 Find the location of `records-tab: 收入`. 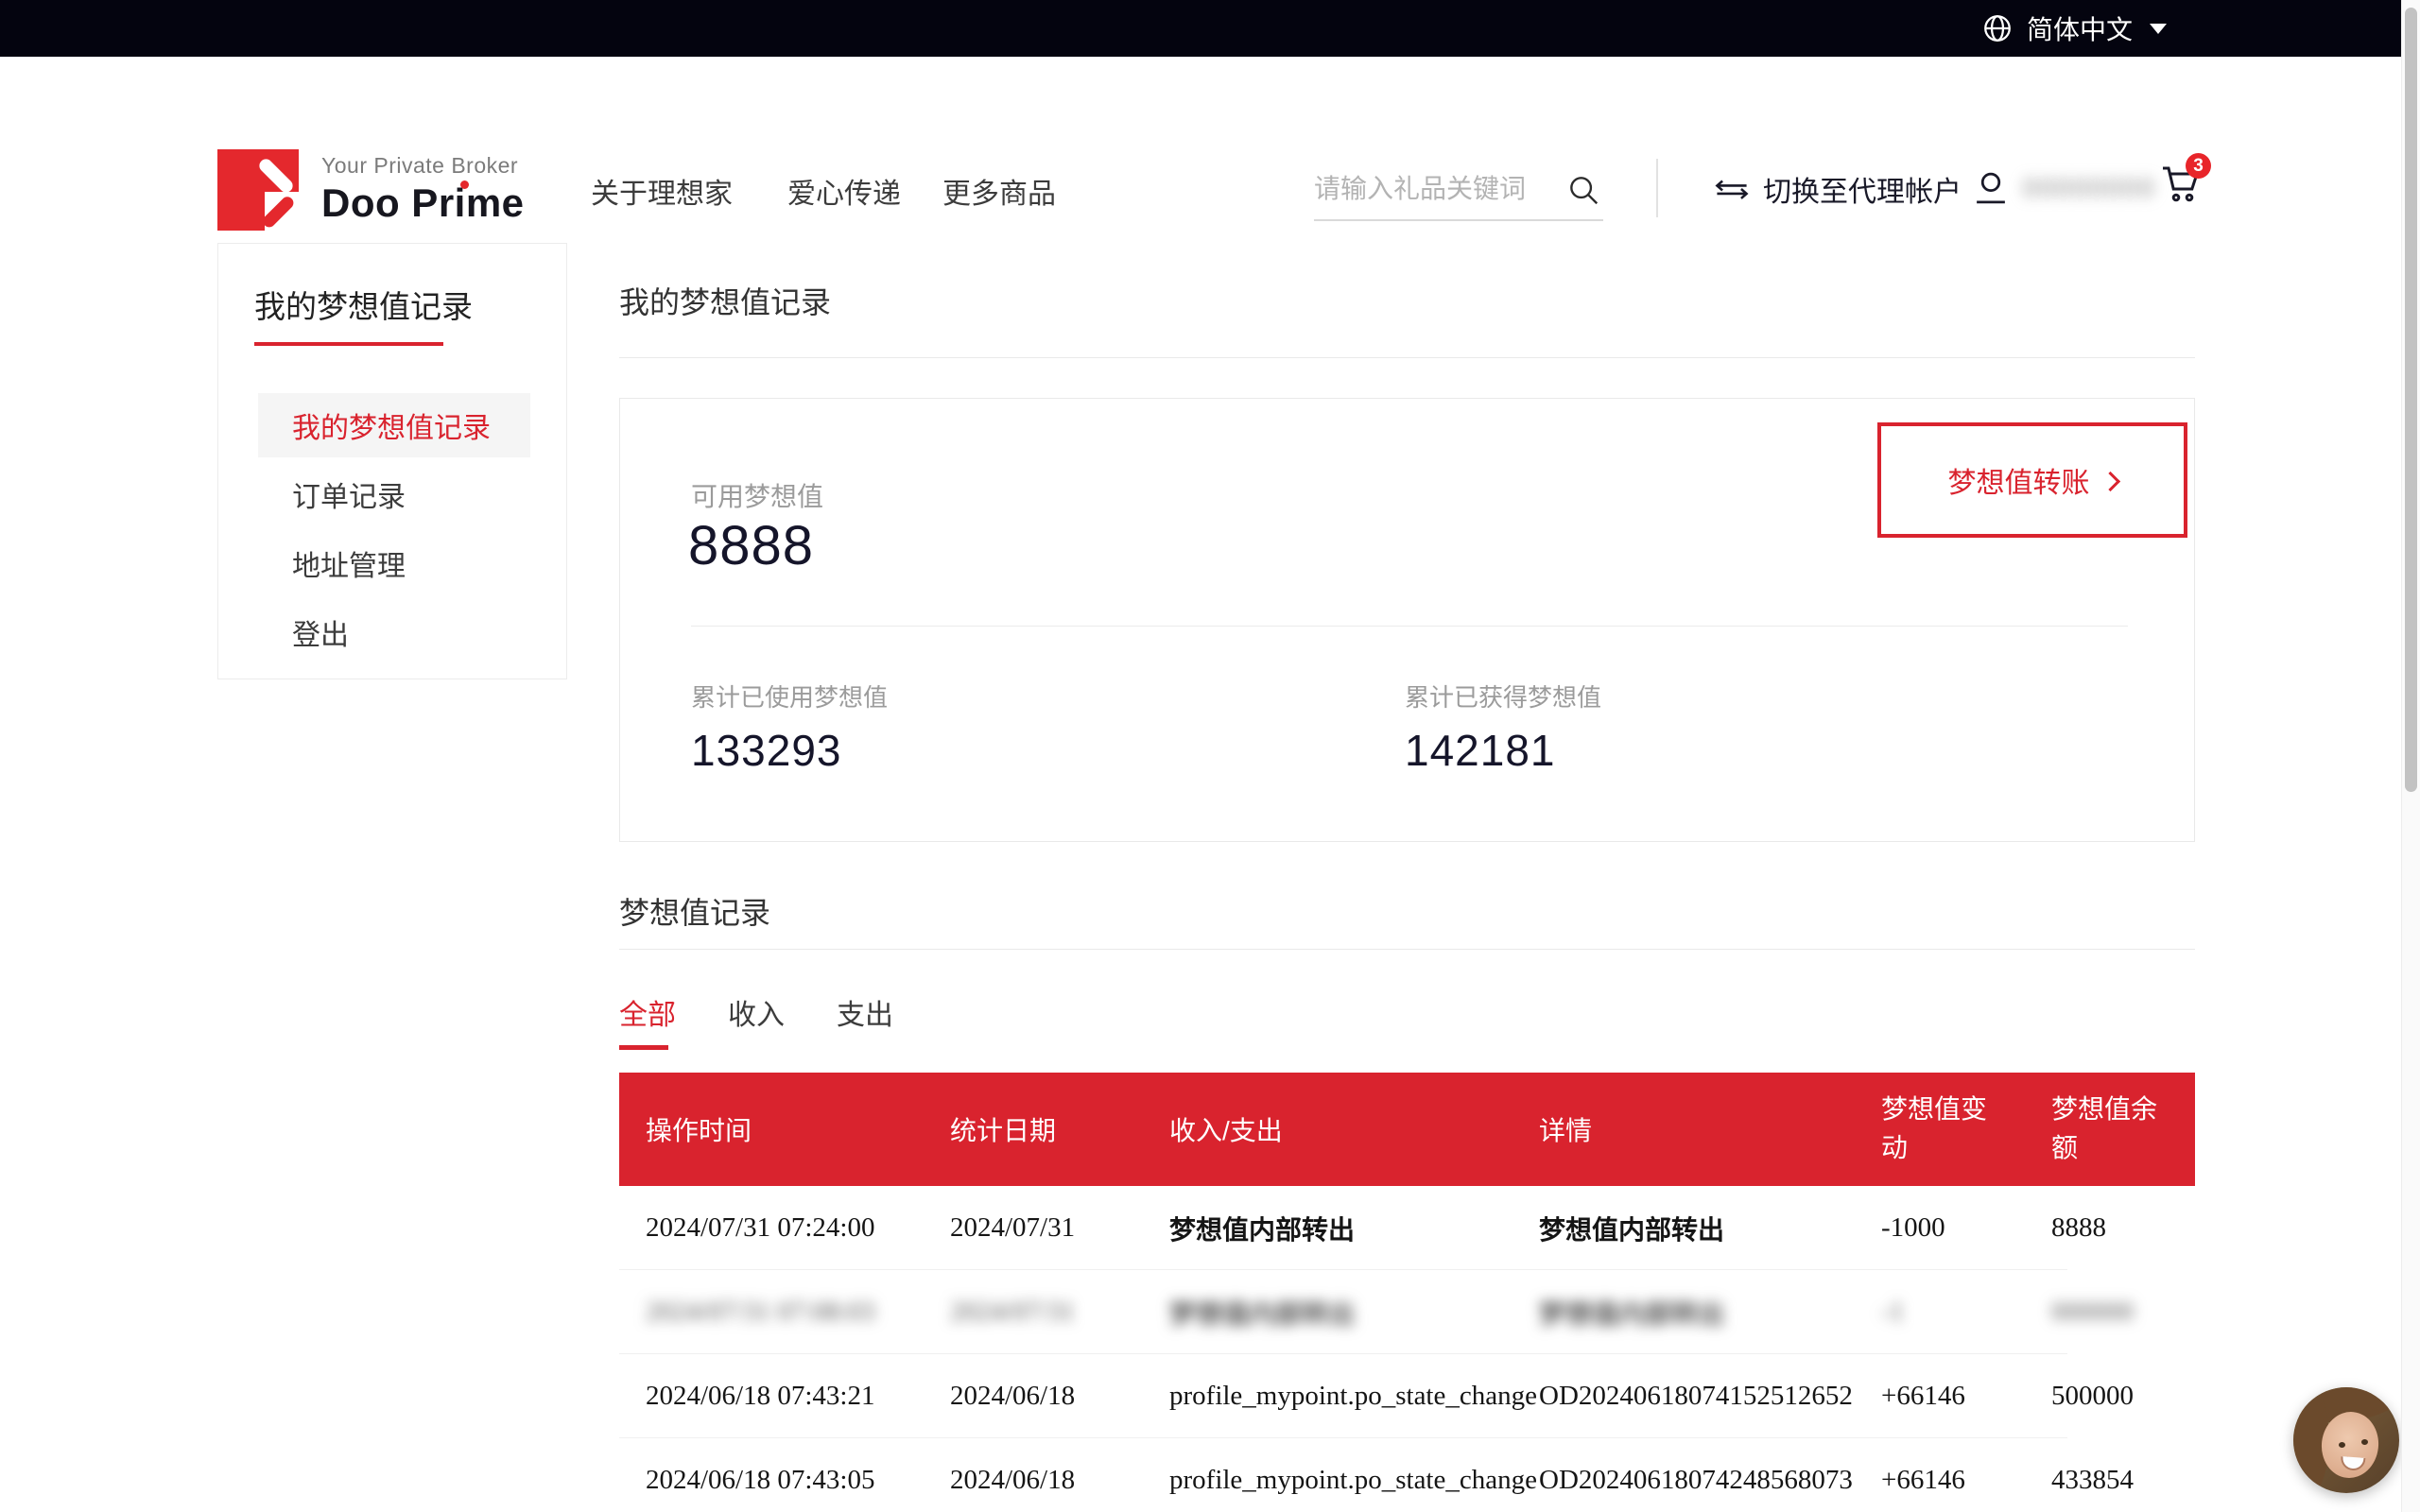

records-tab: 收入 is located at coordinates (756, 1019).